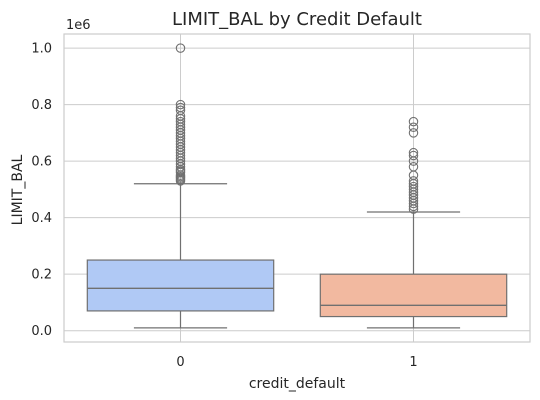 The width and height of the screenshot is (540, 400). Describe the element at coordinates (413, 362) in the screenshot. I see `x-tick-label: 1` at that location.